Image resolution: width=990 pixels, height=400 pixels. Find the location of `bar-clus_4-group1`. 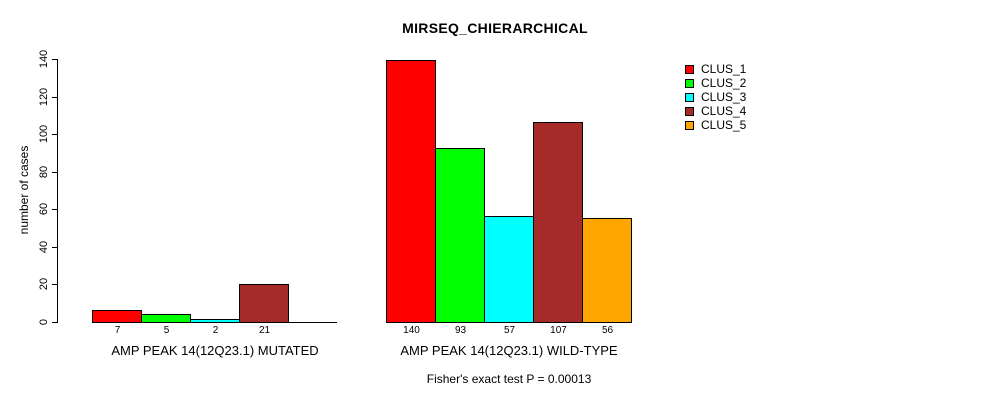

bar-clus_4-group1 is located at coordinates (264, 303).